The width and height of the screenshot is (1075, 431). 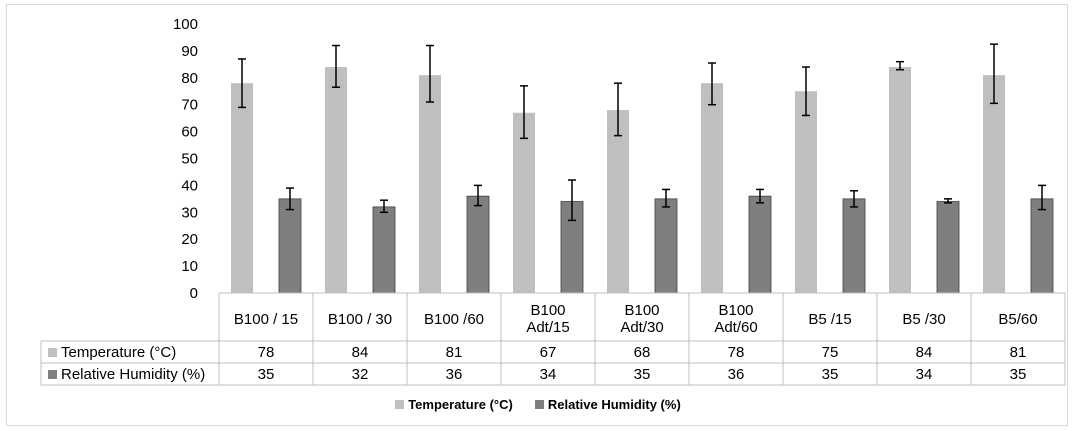 What do you see at coordinates (548, 352) in the screenshot?
I see `table-cell: 67` at bounding box center [548, 352].